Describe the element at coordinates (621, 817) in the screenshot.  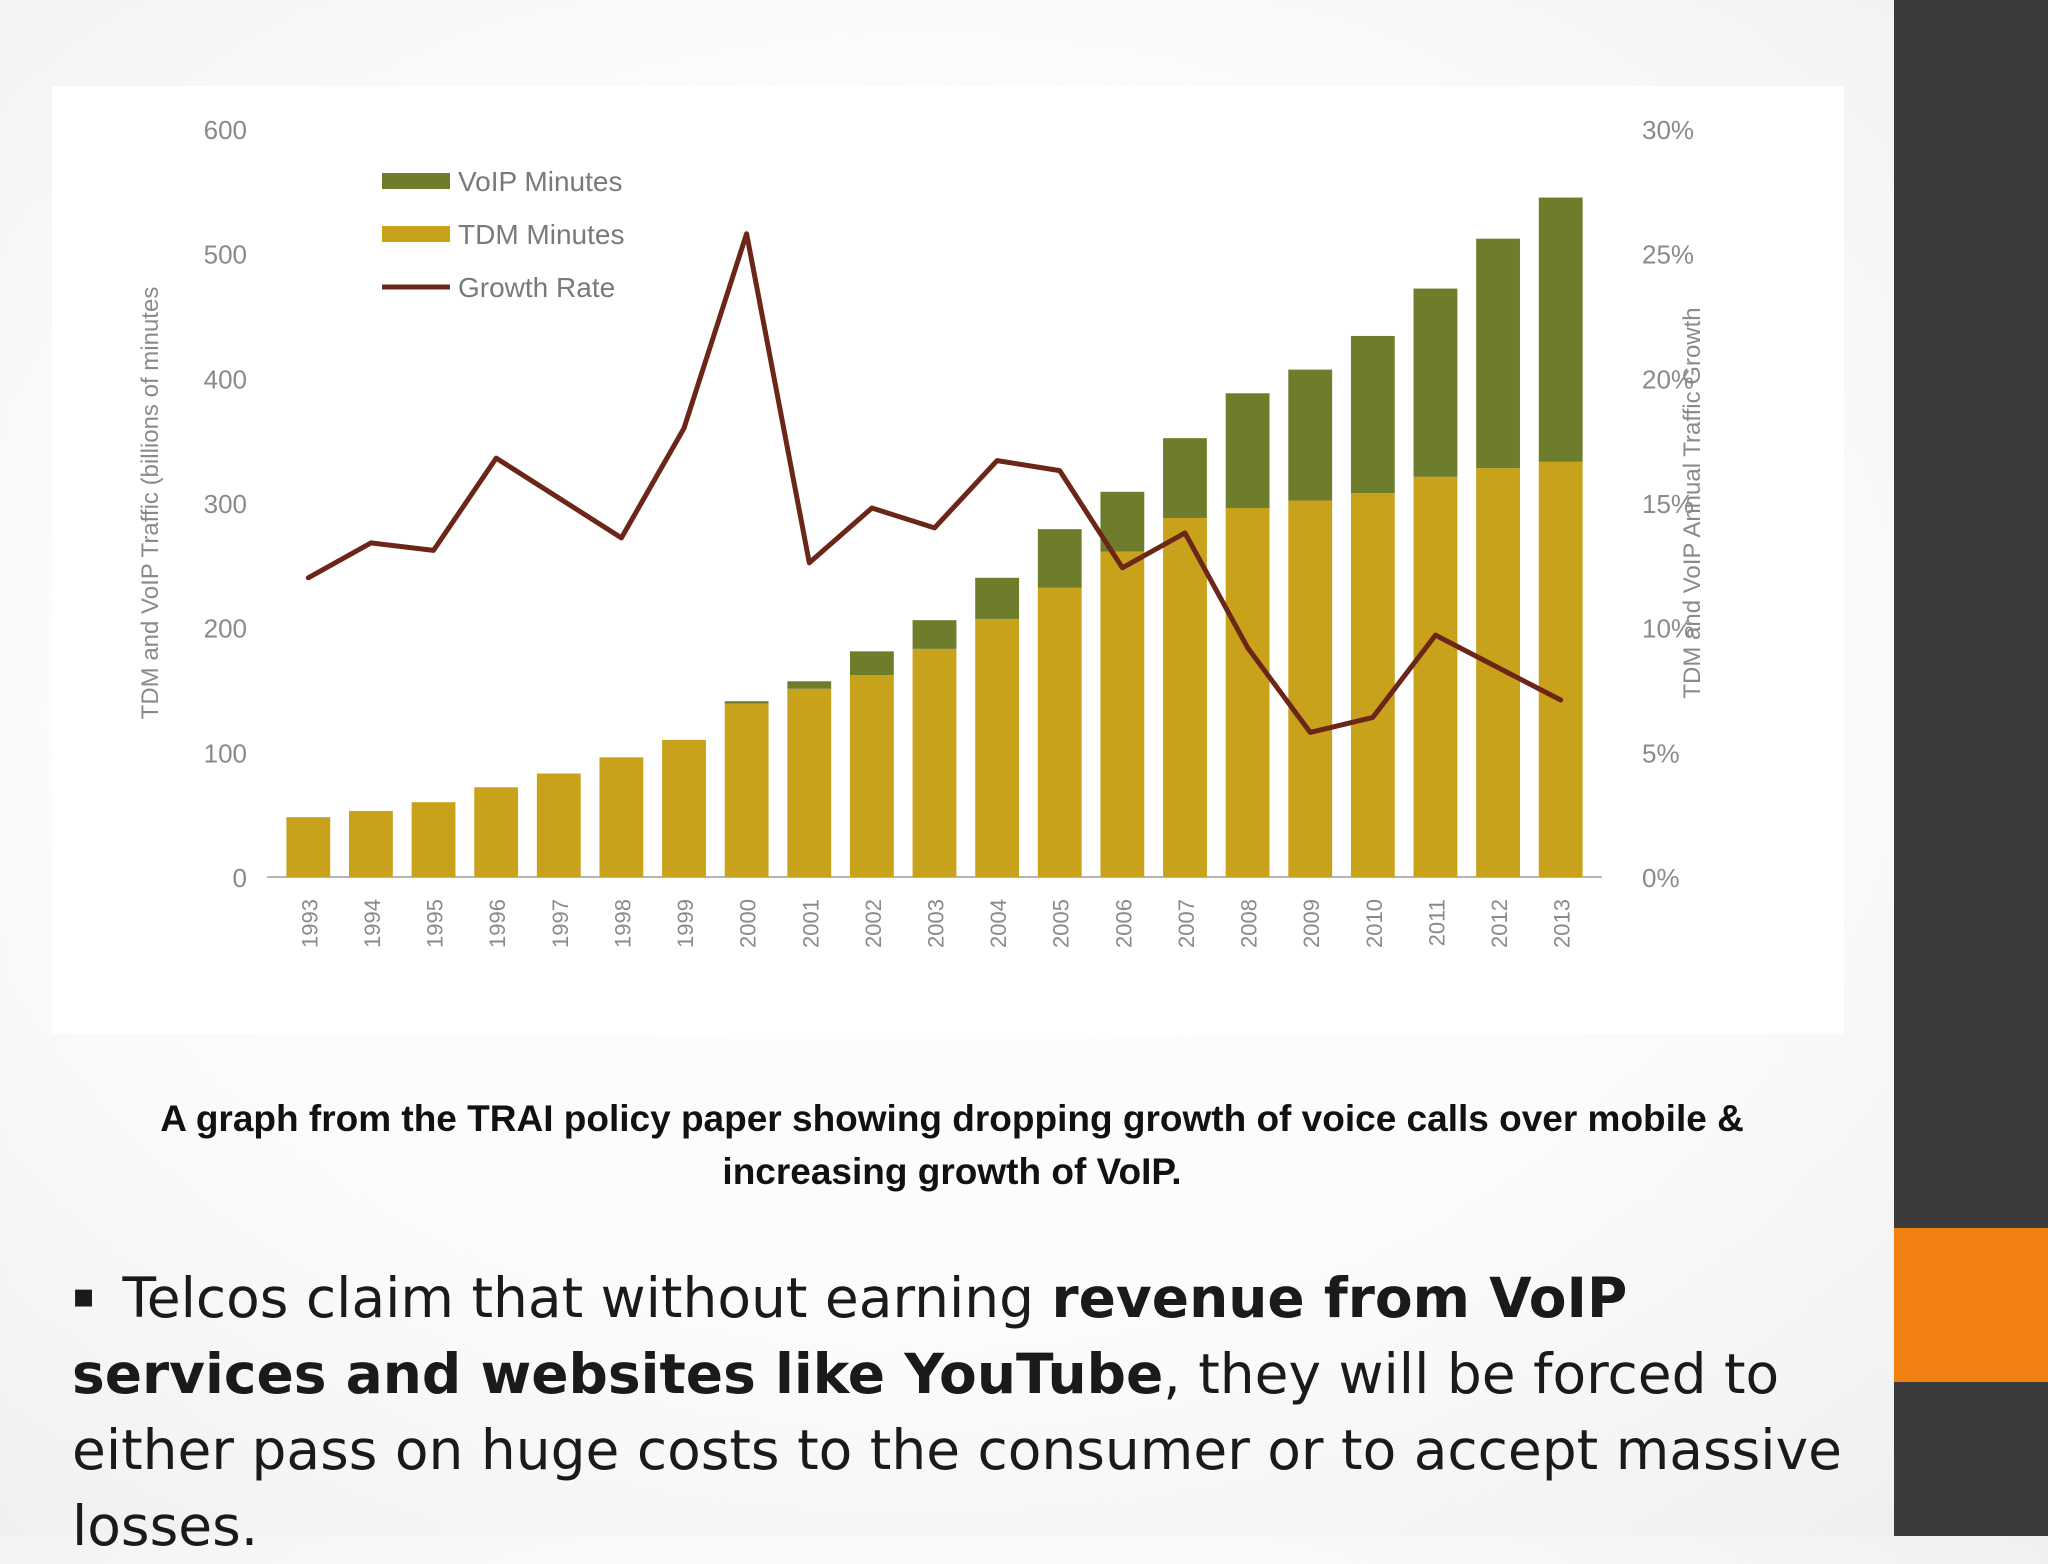
I see `bar-tdm-1998` at that location.